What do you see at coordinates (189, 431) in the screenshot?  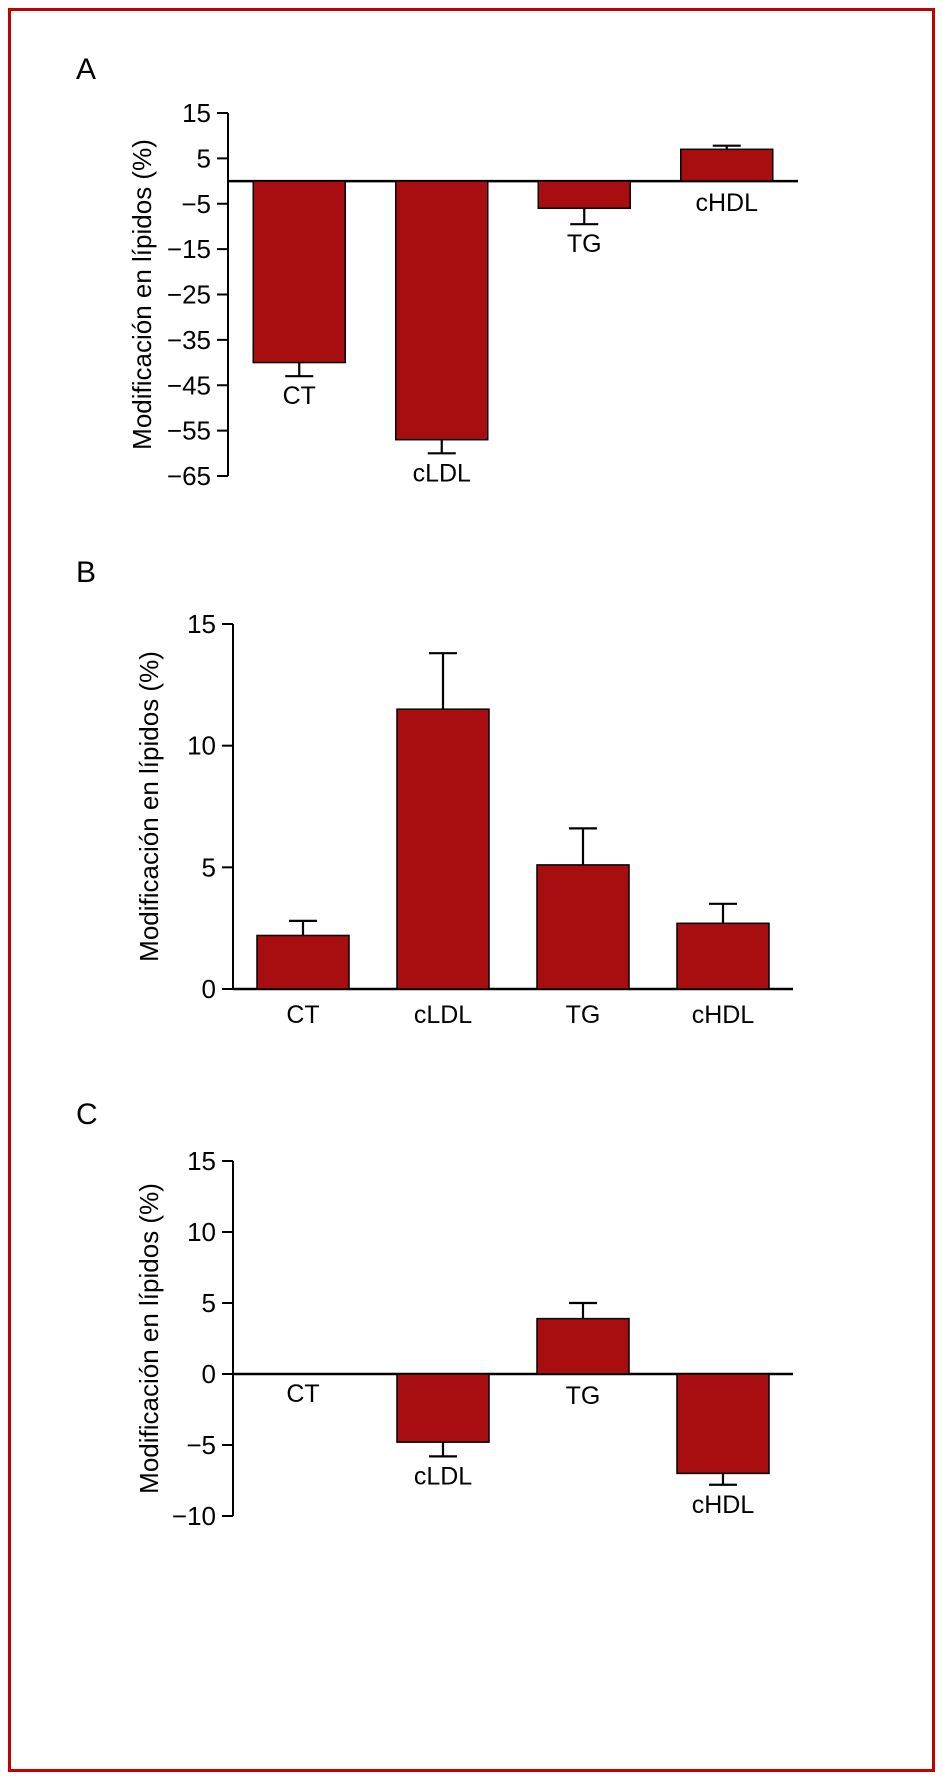 I see `svg-text: −55` at bounding box center [189, 431].